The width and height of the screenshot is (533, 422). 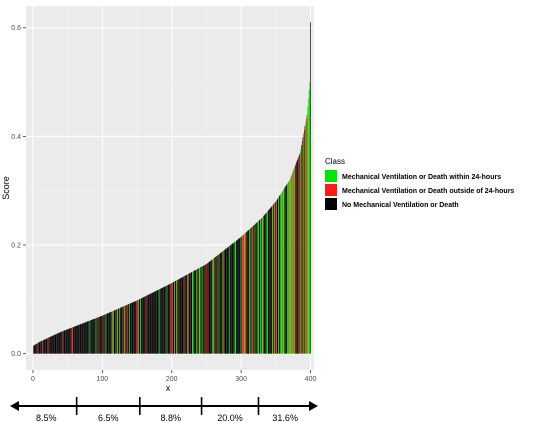 I want to click on right-arrow-icon, so click(x=313, y=406).